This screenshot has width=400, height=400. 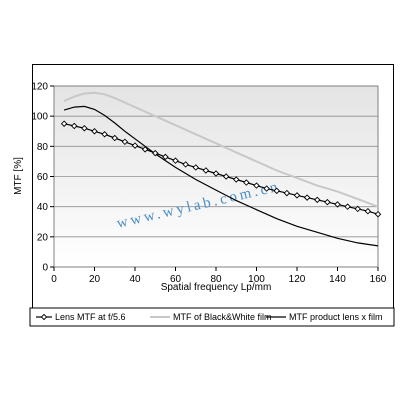 I want to click on y-tick-label: 120, so click(x=39, y=87).